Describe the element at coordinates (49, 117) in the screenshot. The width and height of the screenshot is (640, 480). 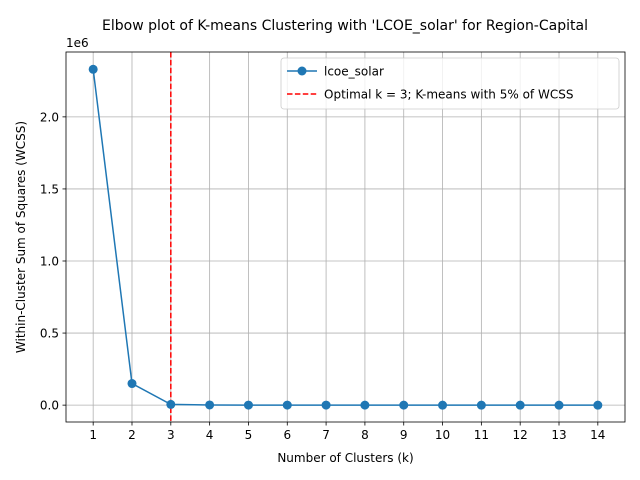
I see `y-tick-label: 2.0` at that location.